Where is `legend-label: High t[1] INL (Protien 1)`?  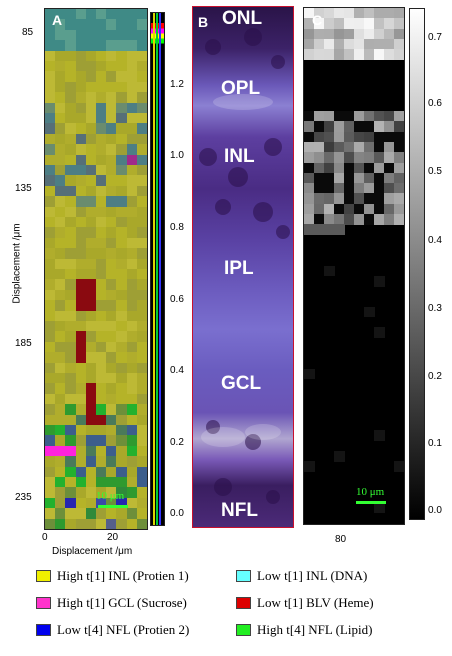 legend-label: High t[1] INL (Protien 1) is located at coordinates (123, 575).